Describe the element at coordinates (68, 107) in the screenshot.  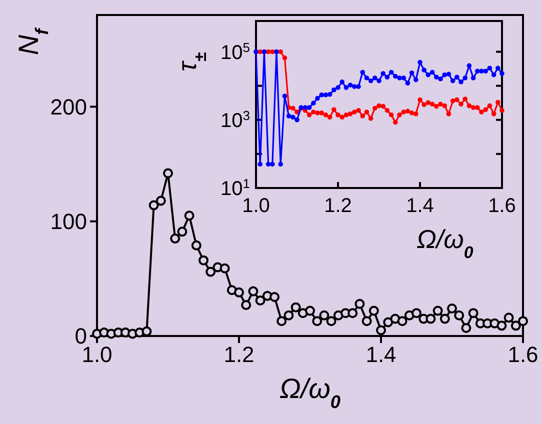
I see `y-tick-label: 200` at that location.